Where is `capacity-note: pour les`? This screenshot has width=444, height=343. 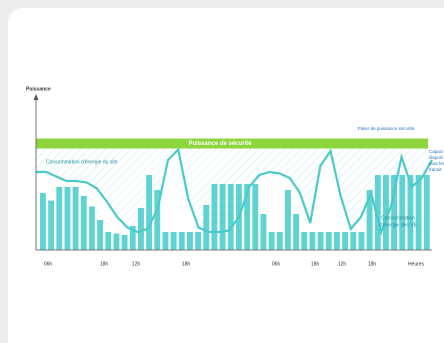
capacity-note: pour les is located at coordinates (436, 163).